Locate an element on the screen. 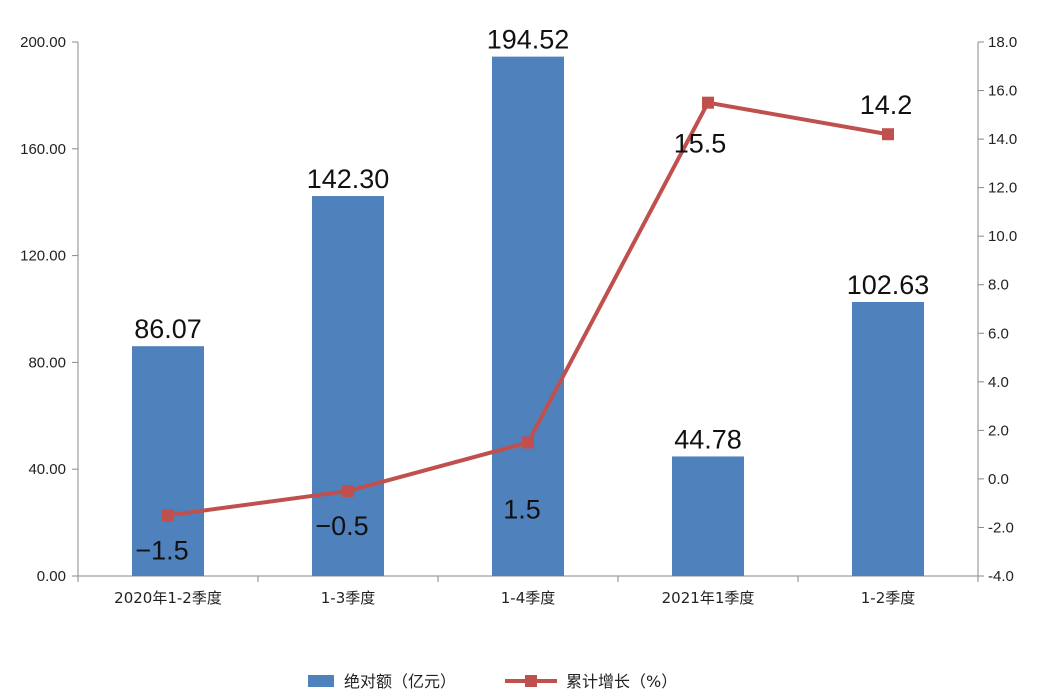 The width and height of the screenshot is (1050, 700). right-tick-label: 2.0 is located at coordinates (998, 430).